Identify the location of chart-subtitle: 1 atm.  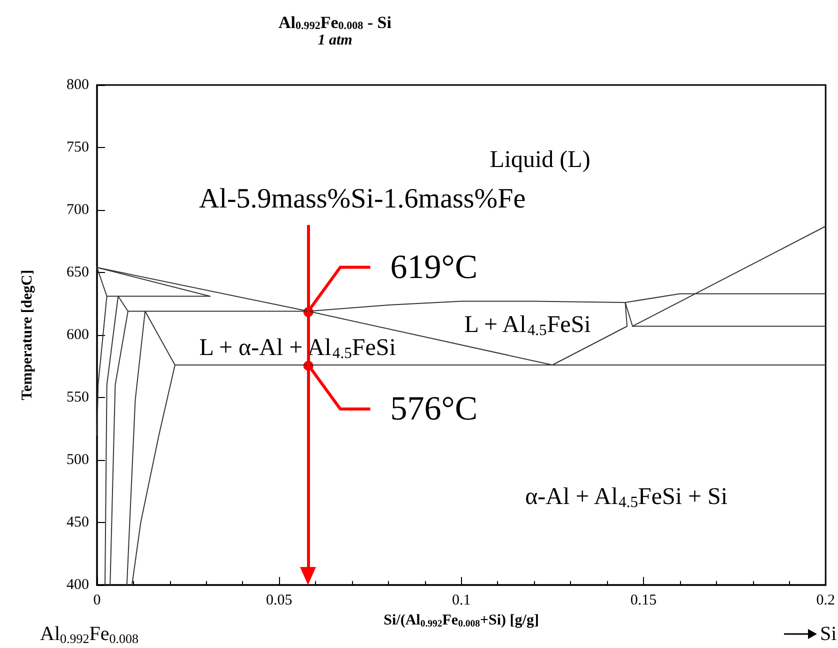
(335, 40).